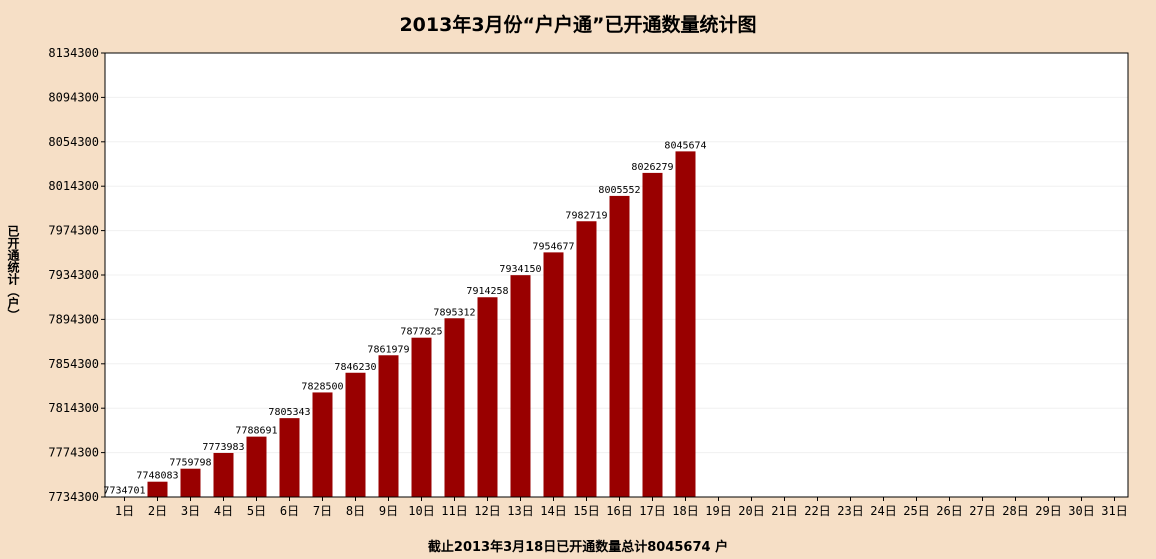 The height and width of the screenshot is (559, 1156). Describe the element at coordinates (883, 511) in the screenshot. I see `x-tick-label: 24日` at that location.